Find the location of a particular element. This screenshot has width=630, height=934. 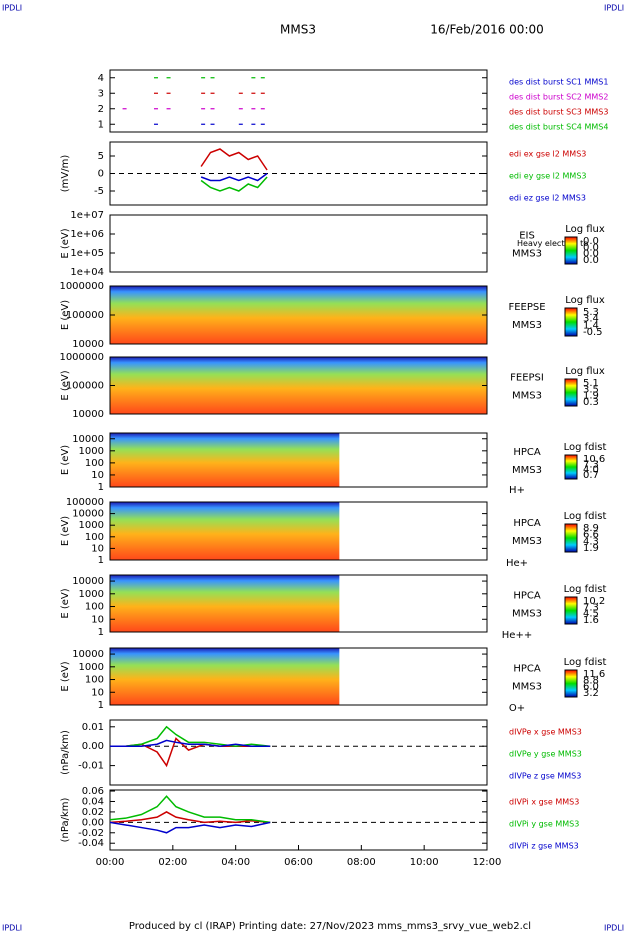

species-label: He+ is located at coordinates (517, 563).